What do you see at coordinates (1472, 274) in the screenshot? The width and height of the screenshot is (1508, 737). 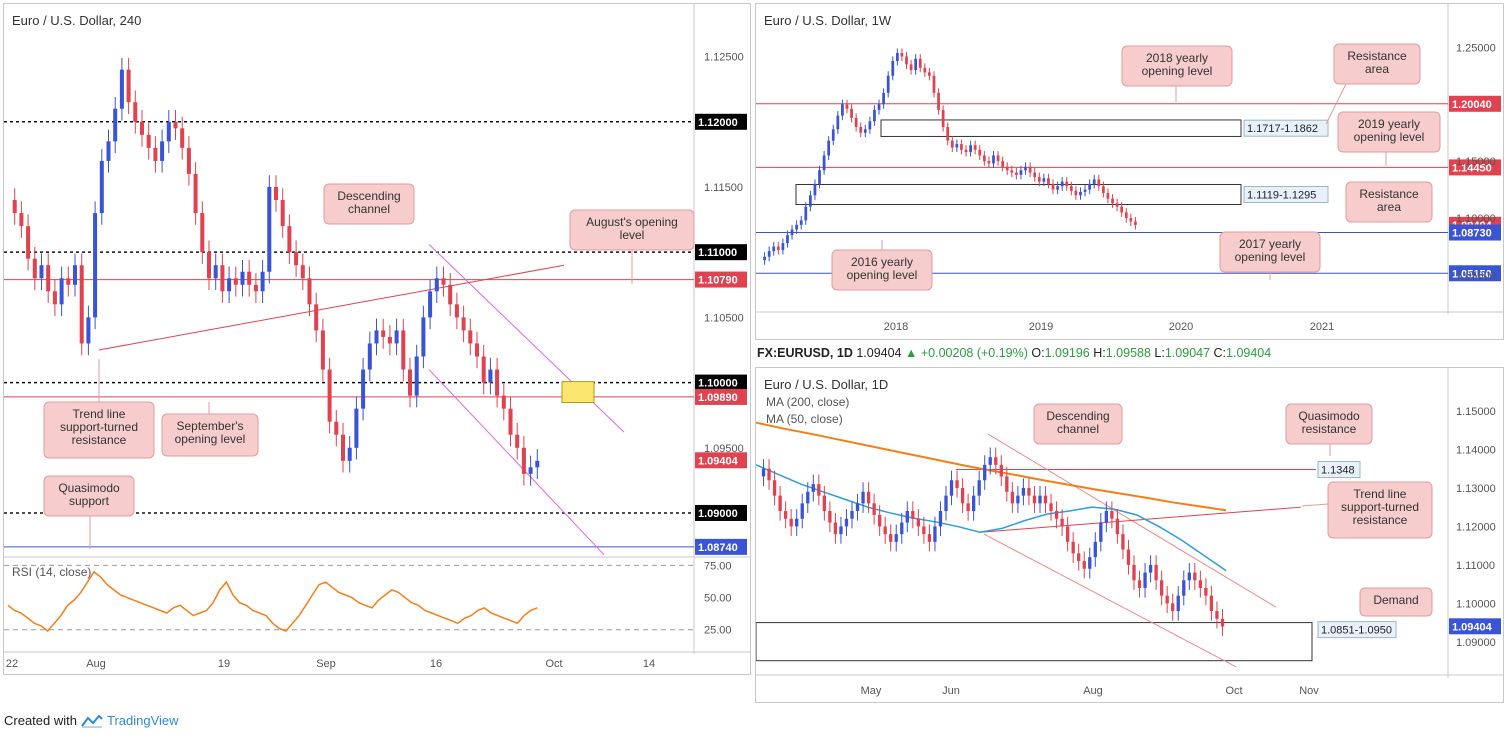 I see `weekly-level-tag: 1.05150` at bounding box center [1472, 274].